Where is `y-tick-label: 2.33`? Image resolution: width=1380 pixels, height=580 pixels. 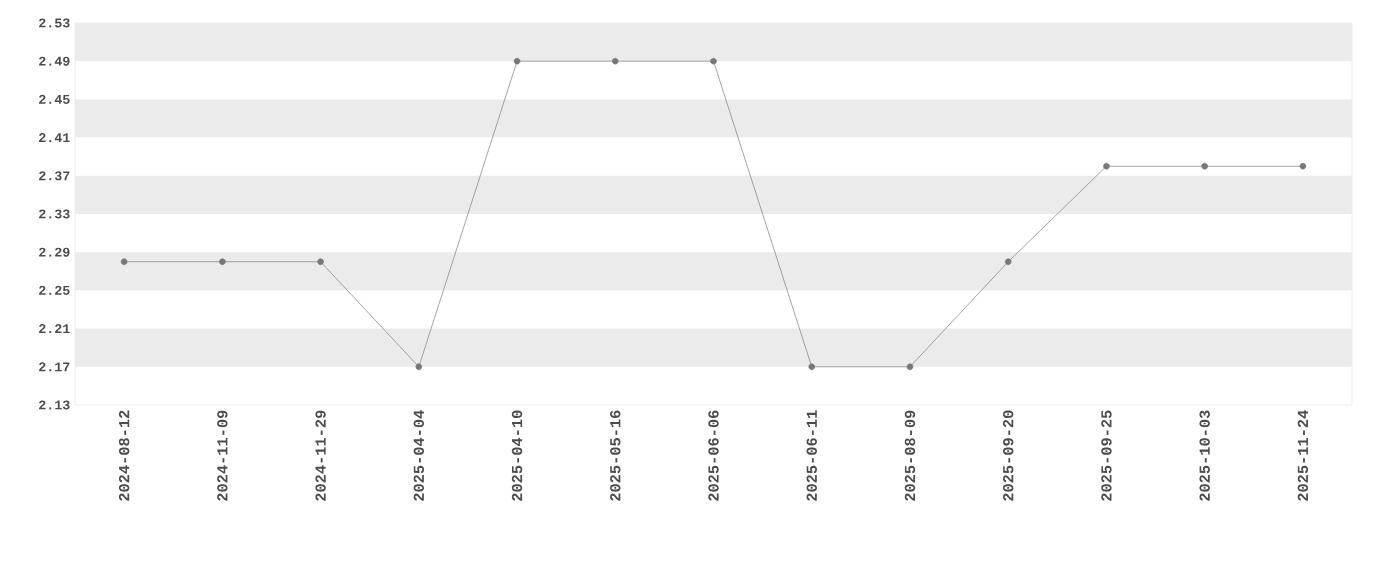
y-tick-label: 2.33 is located at coordinates (54, 214).